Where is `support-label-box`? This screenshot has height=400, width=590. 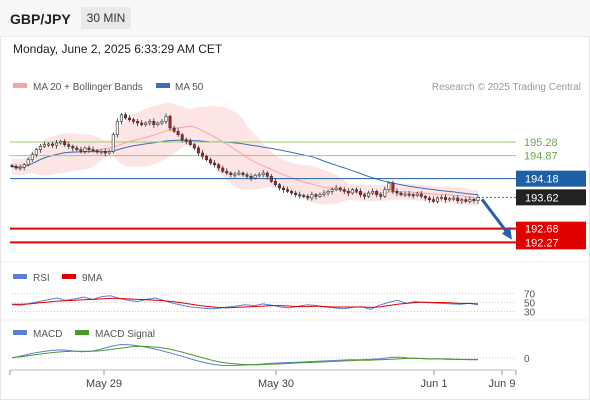 support-label-box is located at coordinates (551, 242).